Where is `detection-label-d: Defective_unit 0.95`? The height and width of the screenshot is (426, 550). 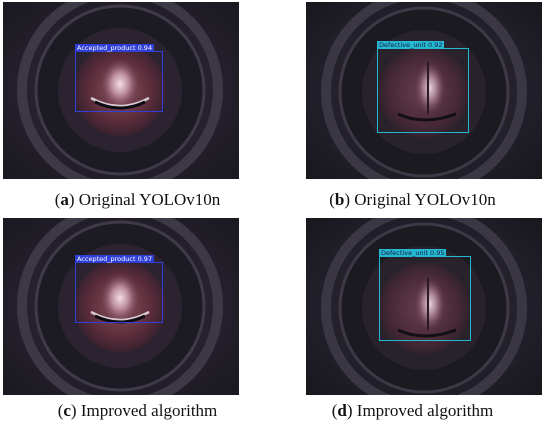 detection-label-d: Defective_unit 0.95 is located at coordinates (413, 253).